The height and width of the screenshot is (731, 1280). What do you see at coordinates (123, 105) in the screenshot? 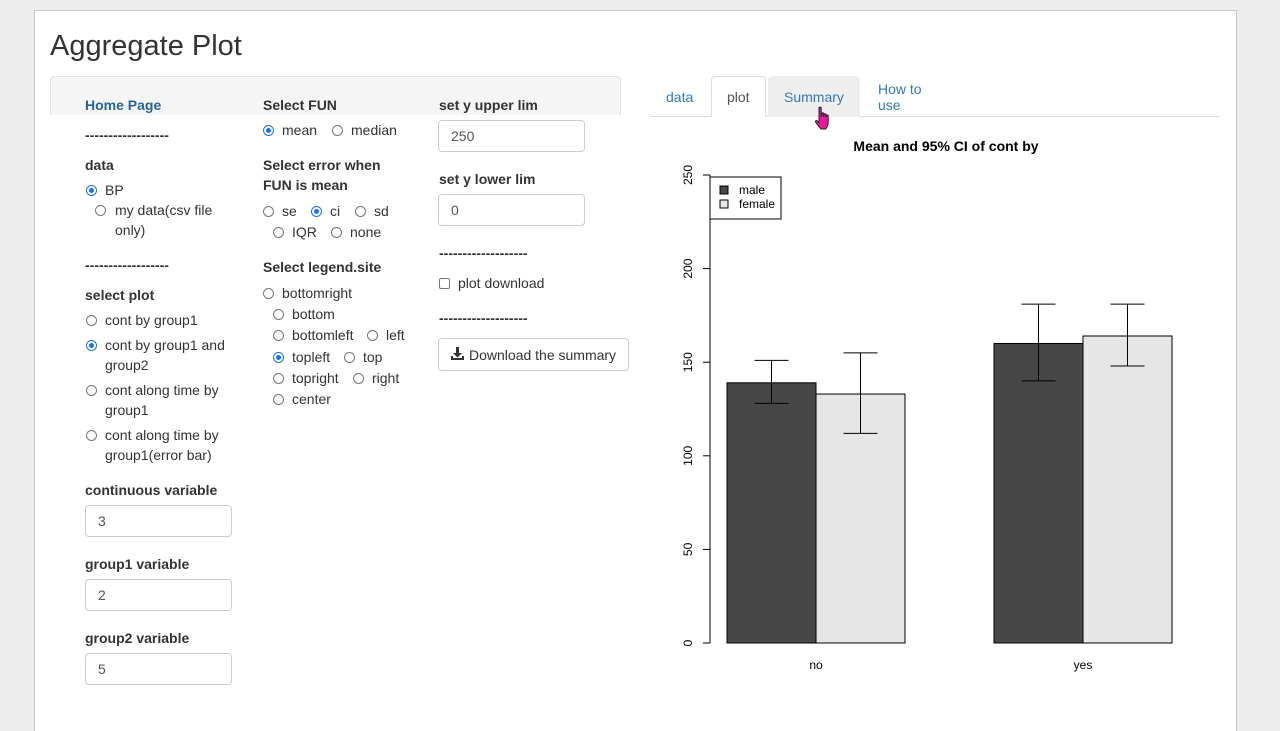
I see `home-page-link: Home Page` at bounding box center [123, 105].